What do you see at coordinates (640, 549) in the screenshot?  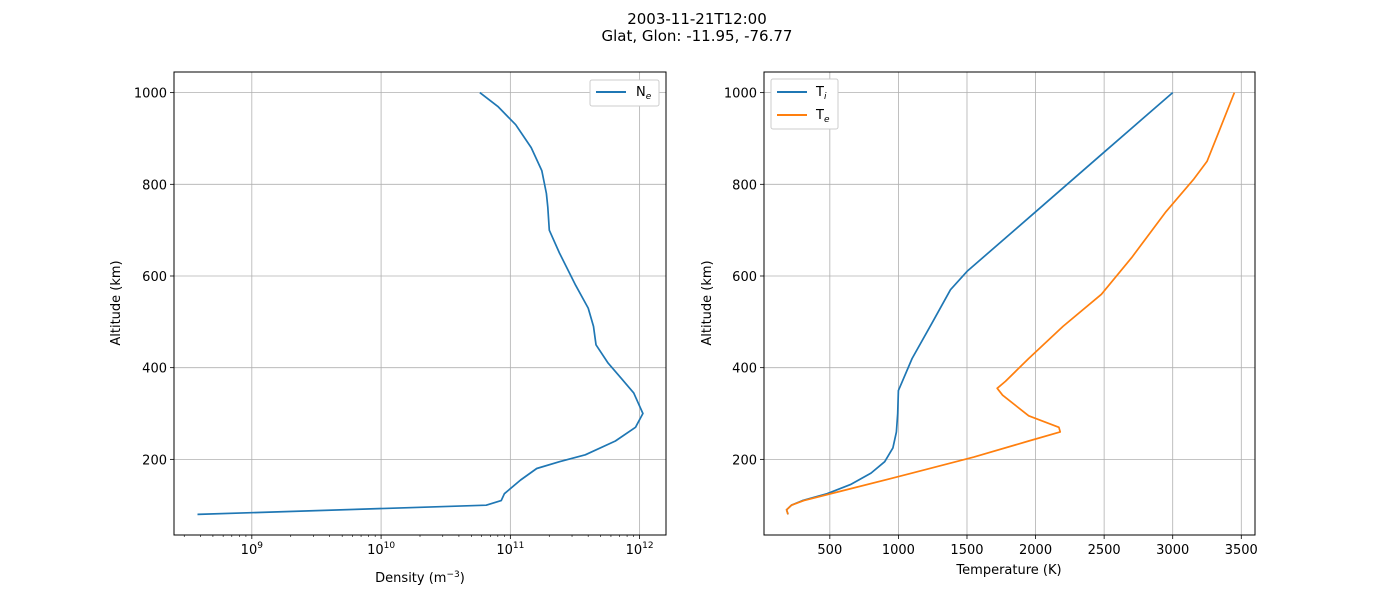 I see `density-xtick-label: 1012` at bounding box center [640, 549].